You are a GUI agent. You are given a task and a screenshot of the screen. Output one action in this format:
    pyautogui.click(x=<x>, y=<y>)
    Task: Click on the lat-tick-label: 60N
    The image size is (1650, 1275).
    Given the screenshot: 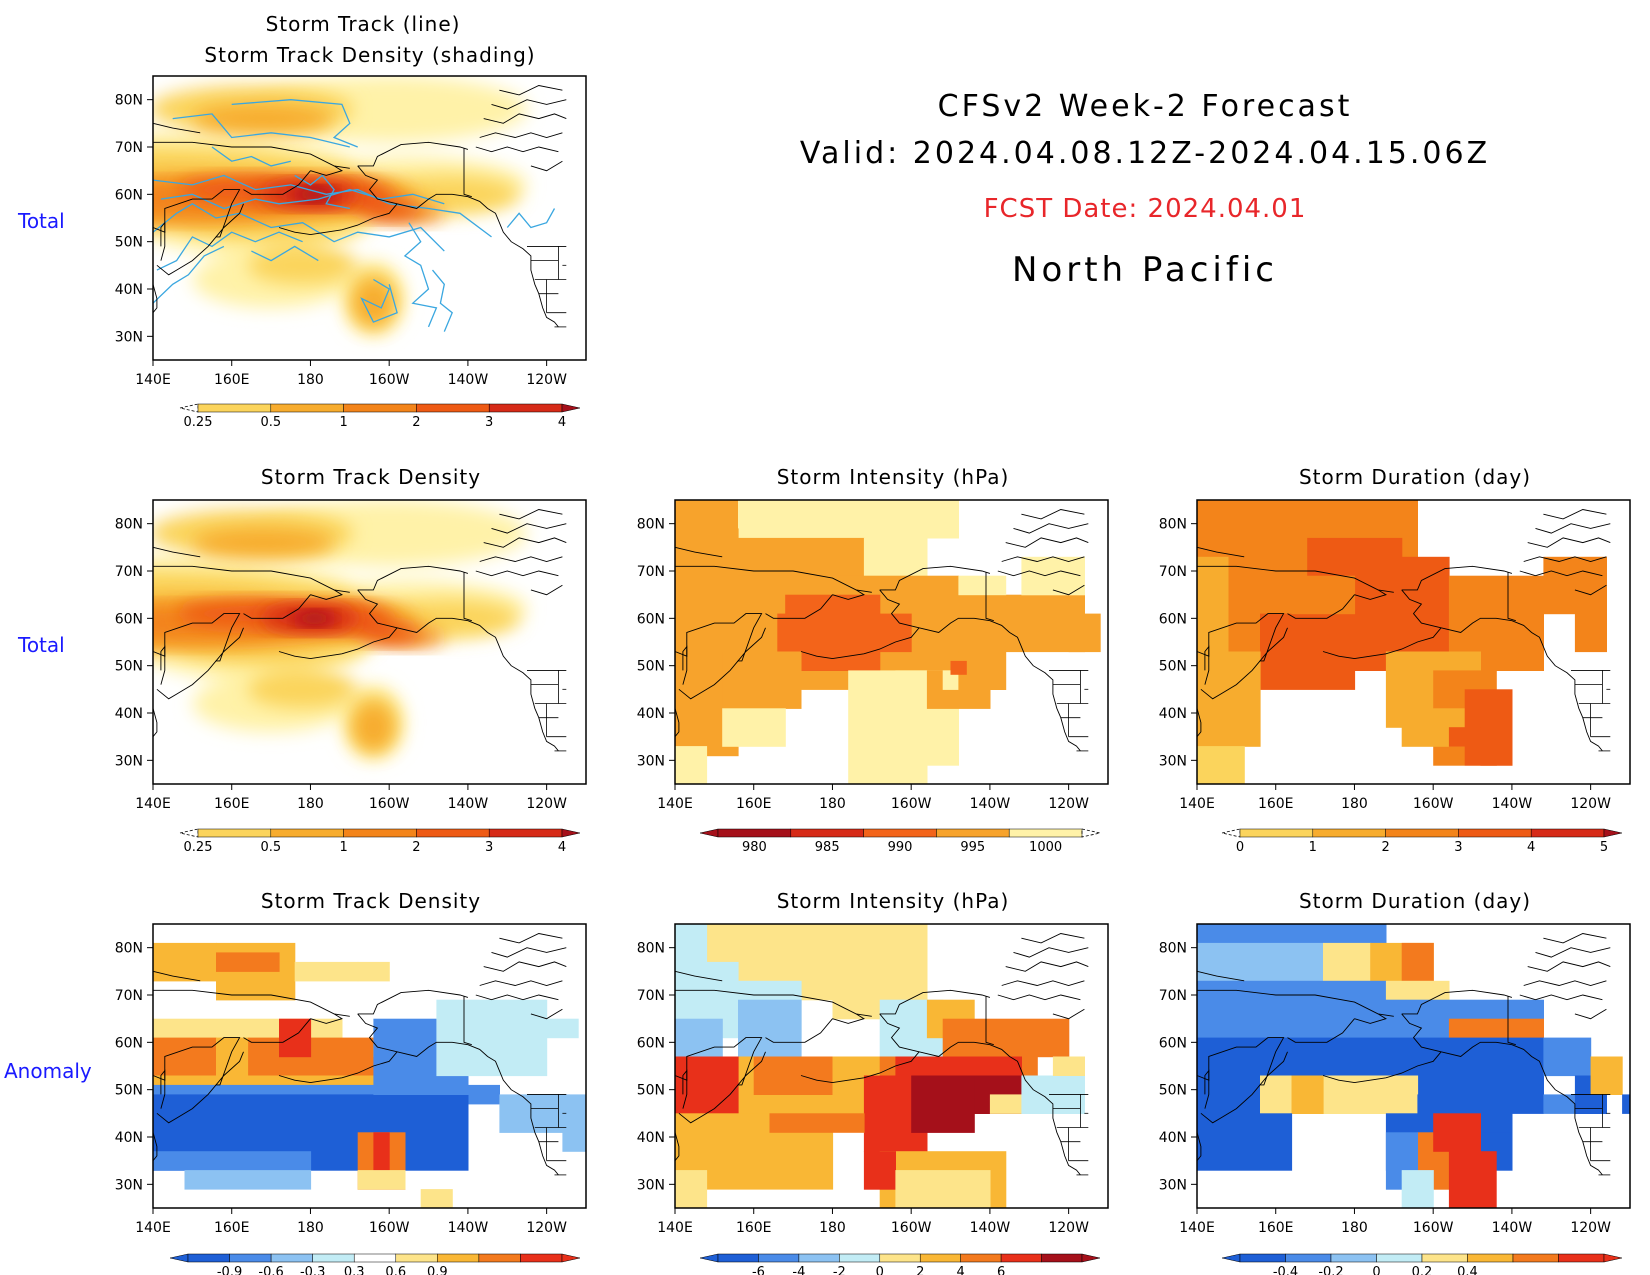 What is the action you would take?
    pyautogui.click(x=1173, y=1043)
    